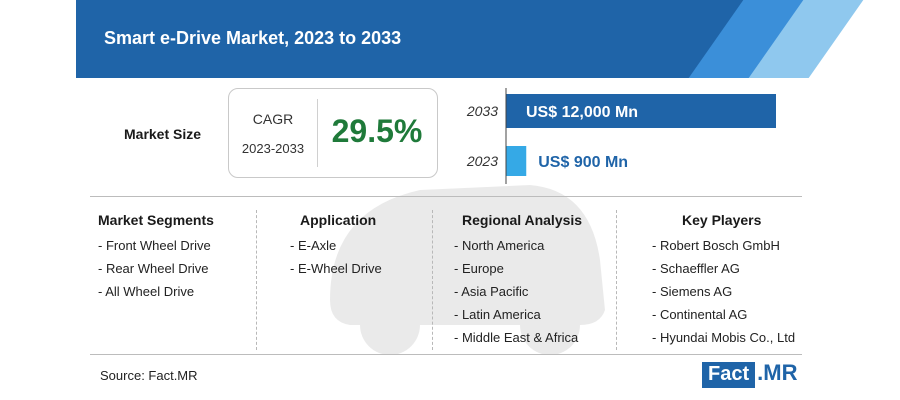 The image size is (900, 400). What do you see at coordinates (582, 112) in the screenshot?
I see `value-label: US$ 12,000 Mn` at bounding box center [582, 112].